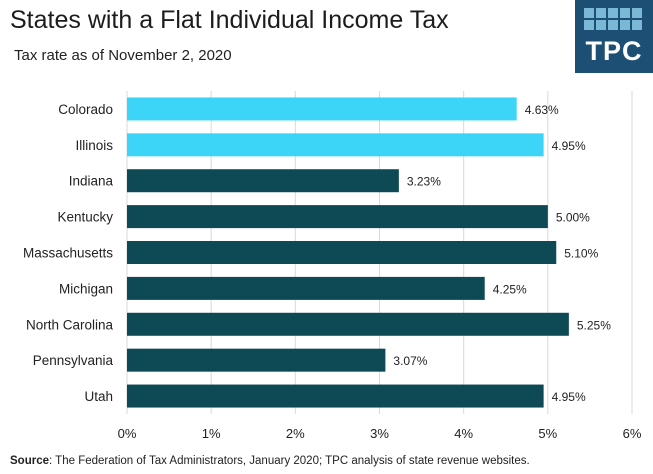 The width and height of the screenshot is (653, 474). I want to click on category-label: Kentucky, so click(85, 217).